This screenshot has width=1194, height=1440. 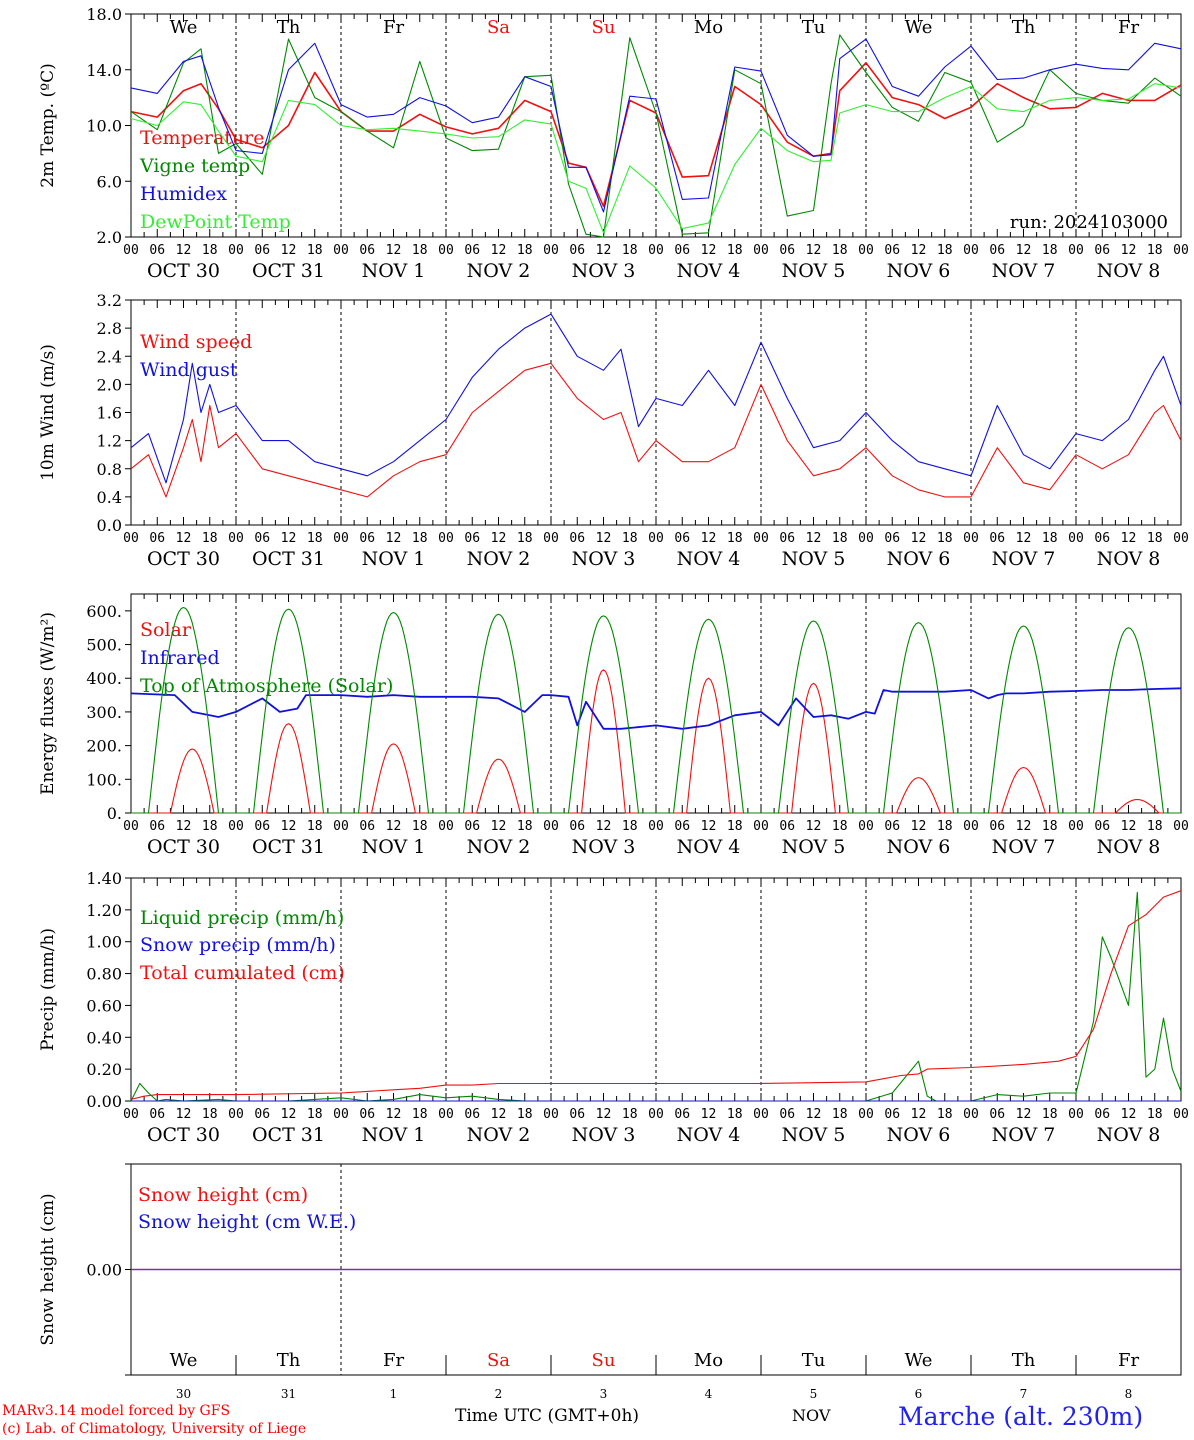 I want to click on legend-entry: Vigne temp, so click(x=194, y=166).